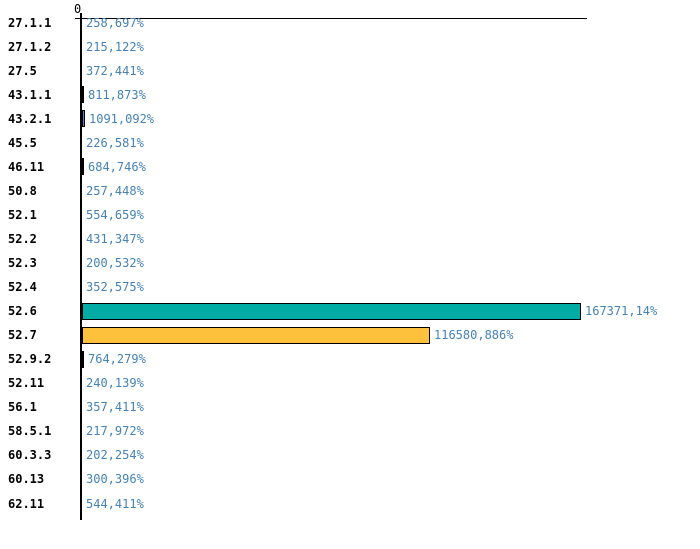 This screenshot has height=549, width=700. Describe the element at coordinates (115, 479) in the screenshot. I see `value-label: 300,396%` at that location.